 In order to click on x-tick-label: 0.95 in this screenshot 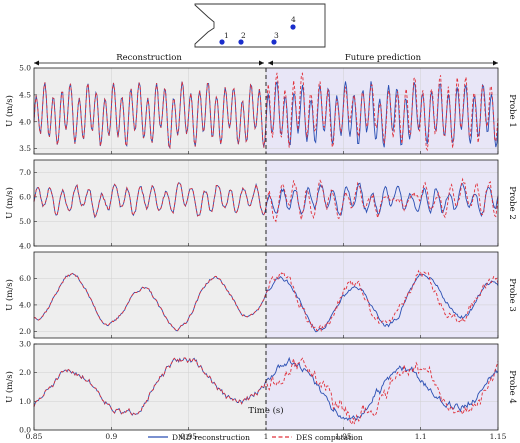, I will do `click(188, 436)`.